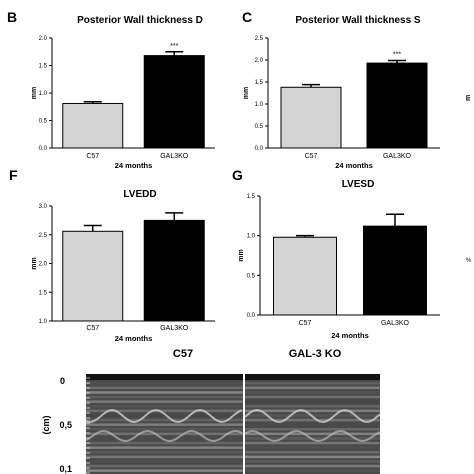 The height and width of the screenshot is (474, 474). I want to click on chart-title: LVESD, so click(358, 184).